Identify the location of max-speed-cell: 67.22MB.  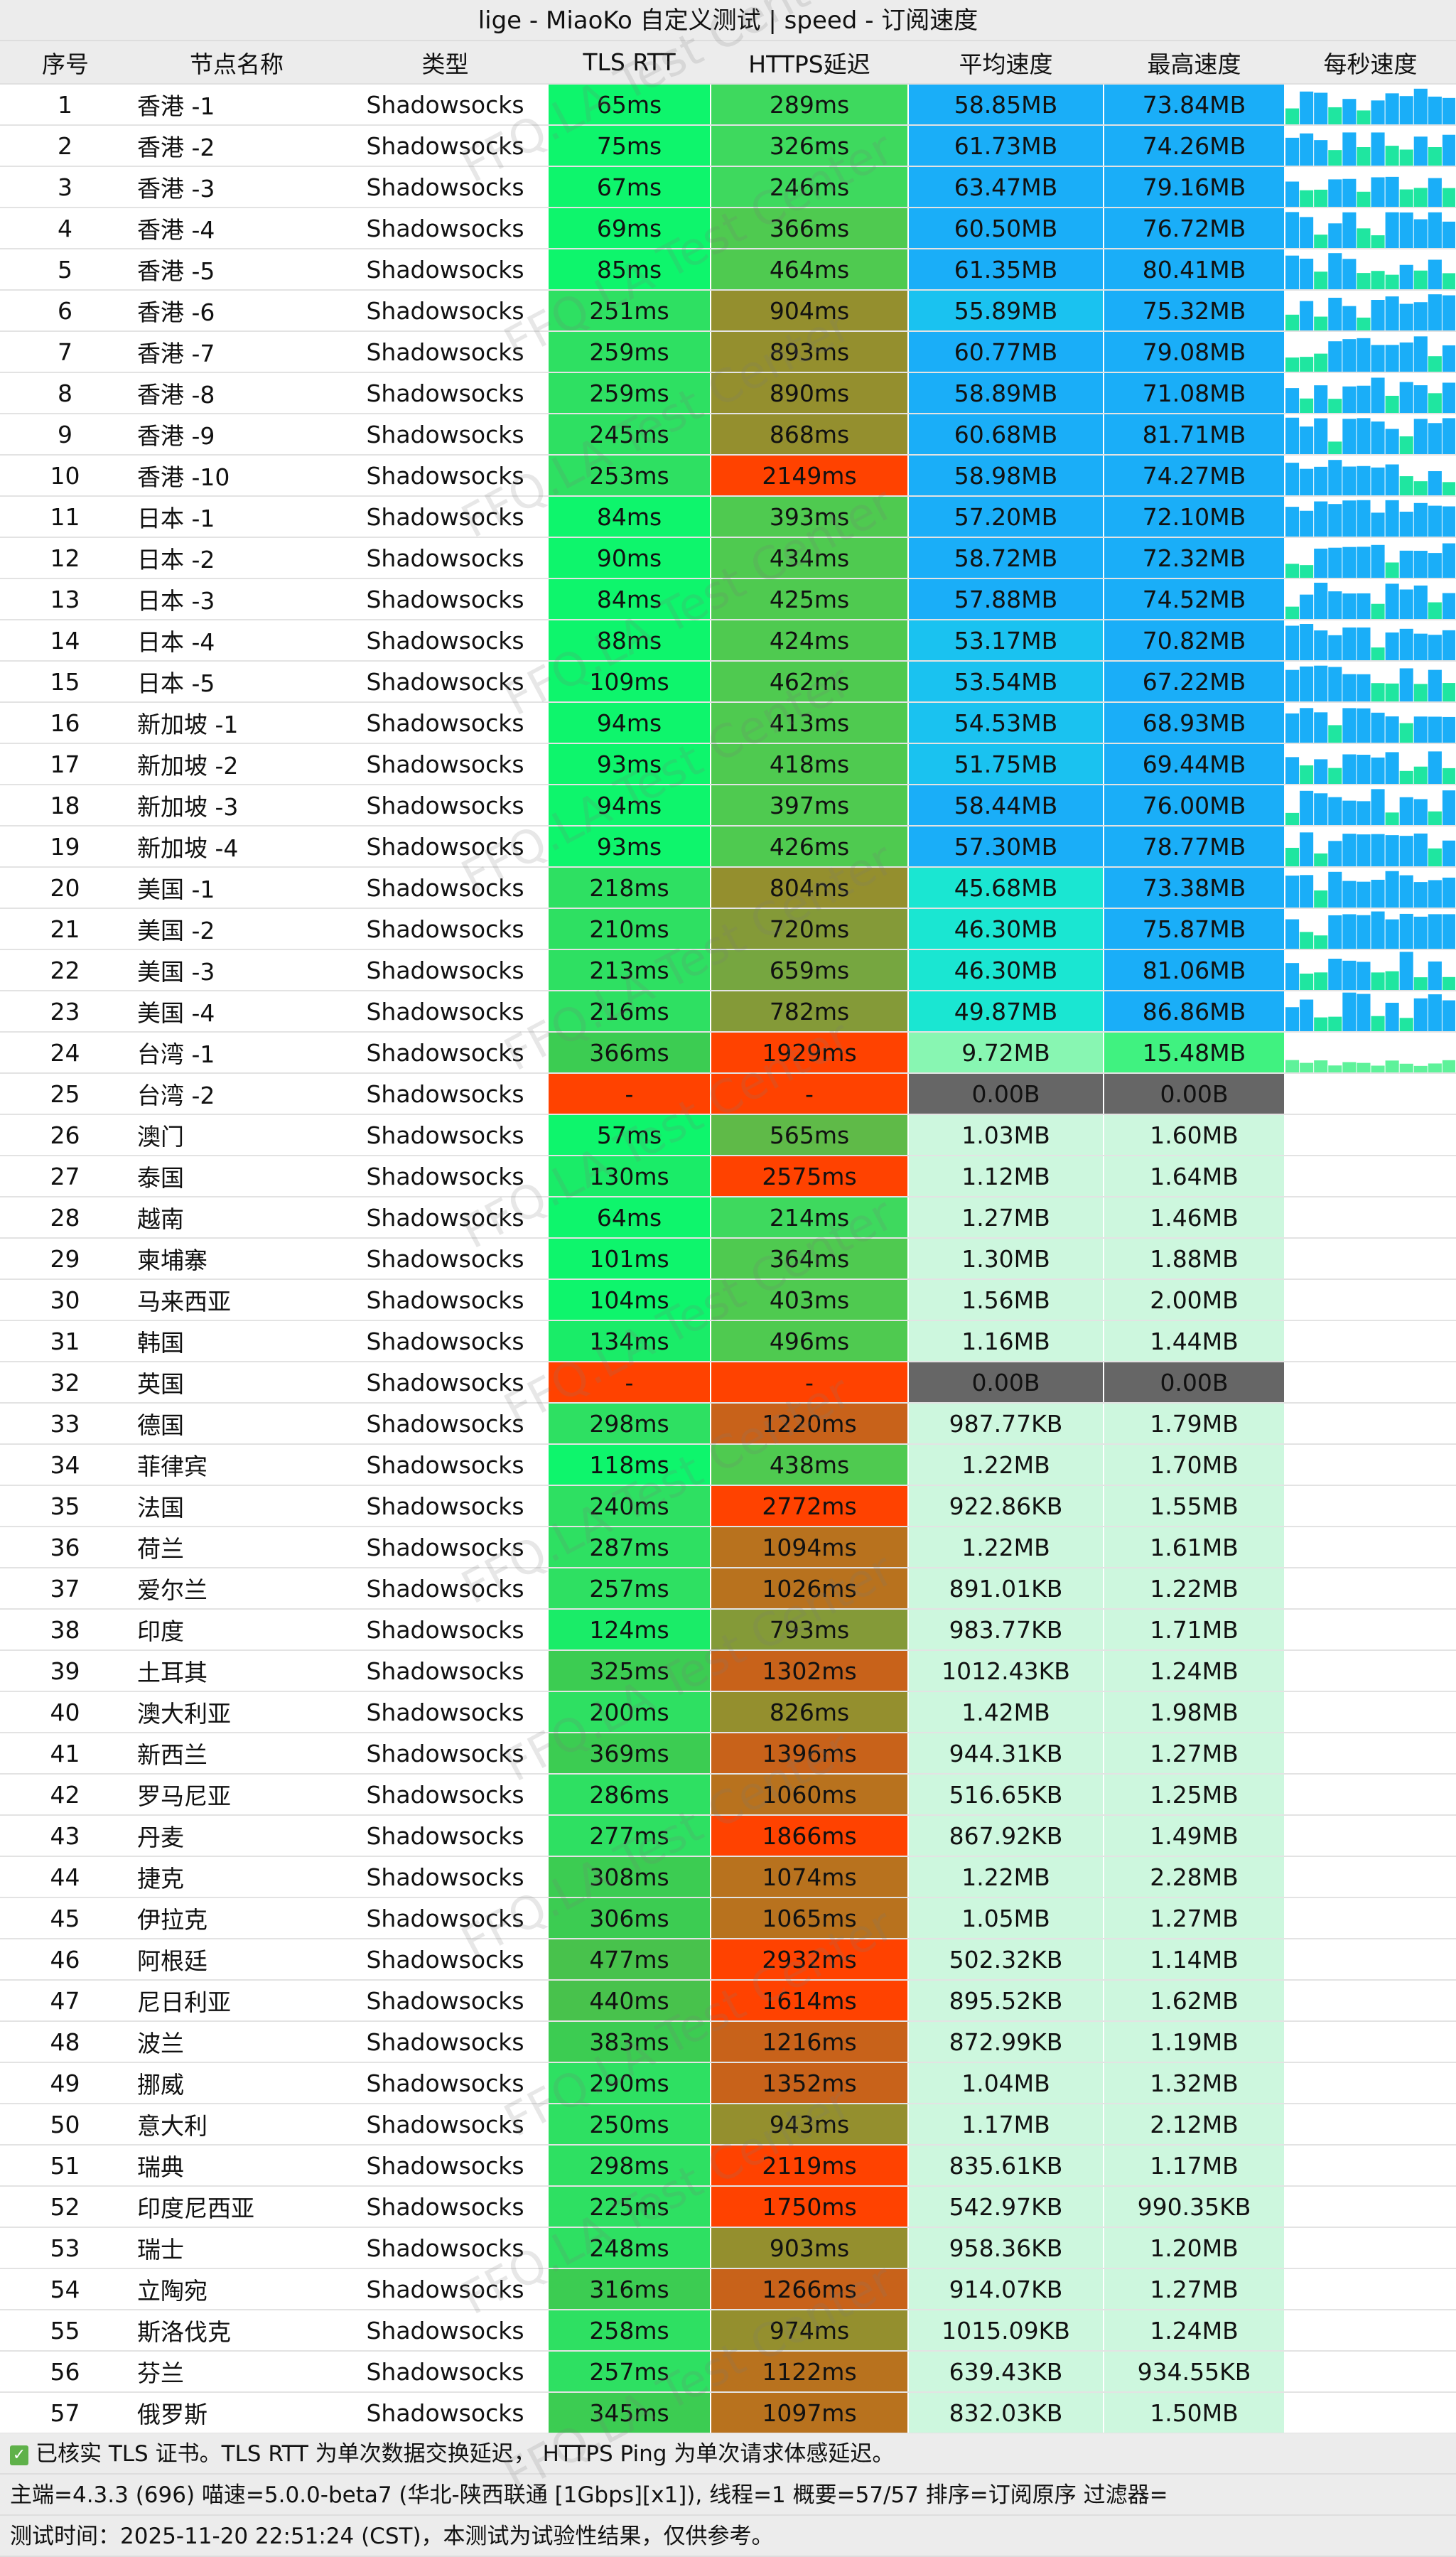
(1194, 682).